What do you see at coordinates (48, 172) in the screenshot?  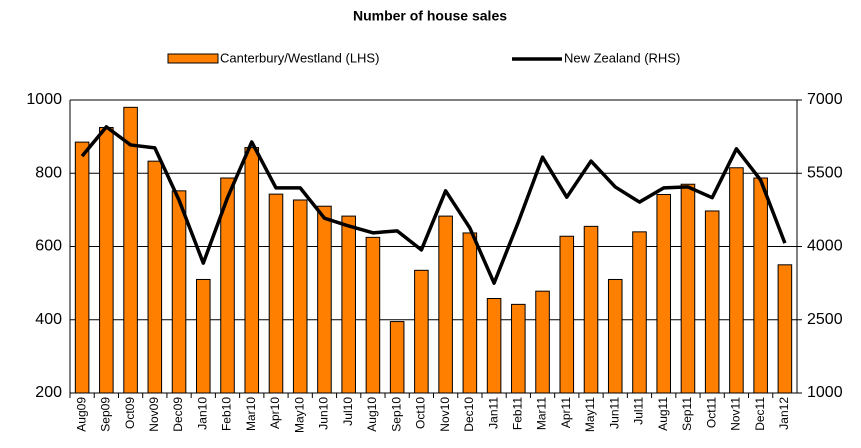 I see `y-tick-label: 800` at bounding box center [48, 172].